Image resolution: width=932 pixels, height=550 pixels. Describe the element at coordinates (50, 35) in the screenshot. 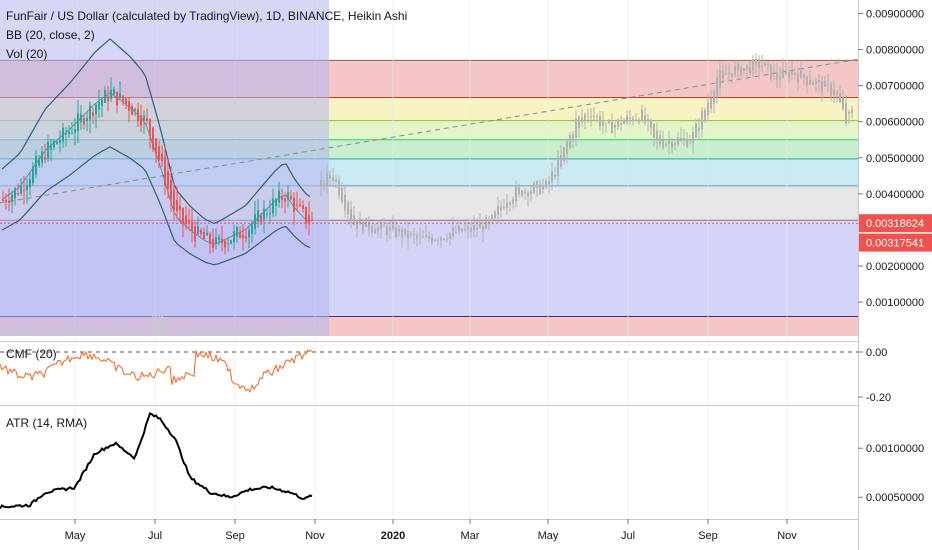

I see `bb-legend: BB (20, close, 2)` at that location.